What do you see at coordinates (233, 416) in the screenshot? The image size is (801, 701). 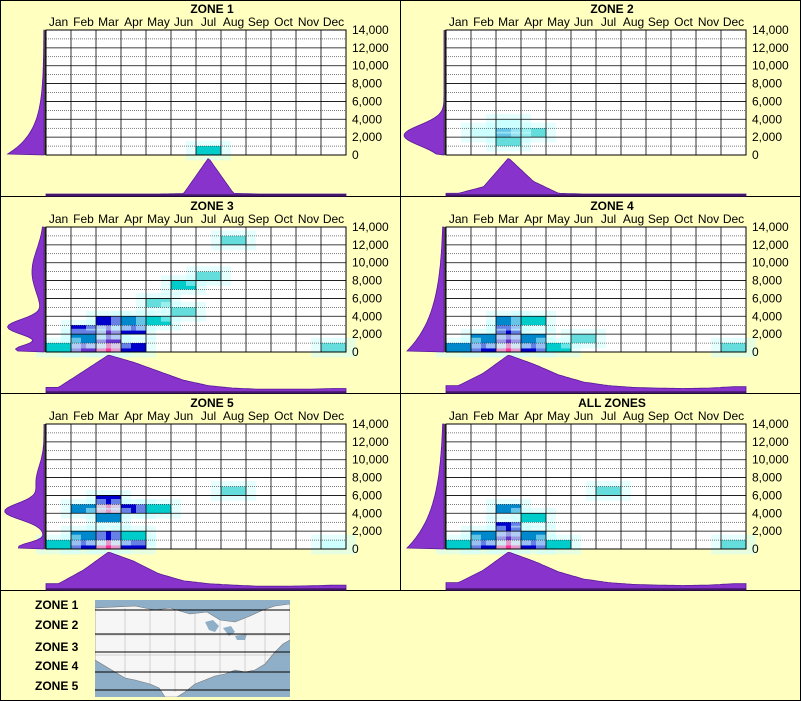 I see `month-tick-label: Aug` at bounding box center [233, 416].